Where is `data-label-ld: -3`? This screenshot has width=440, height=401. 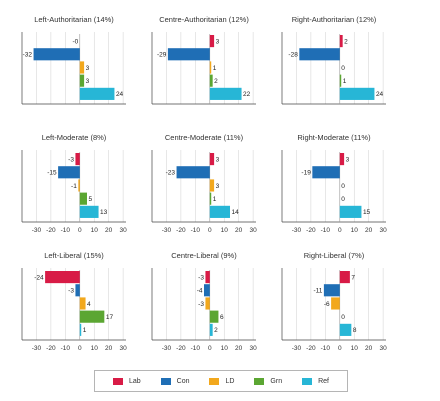
data-label-ld: -3 is located at coordinates (201, 304).